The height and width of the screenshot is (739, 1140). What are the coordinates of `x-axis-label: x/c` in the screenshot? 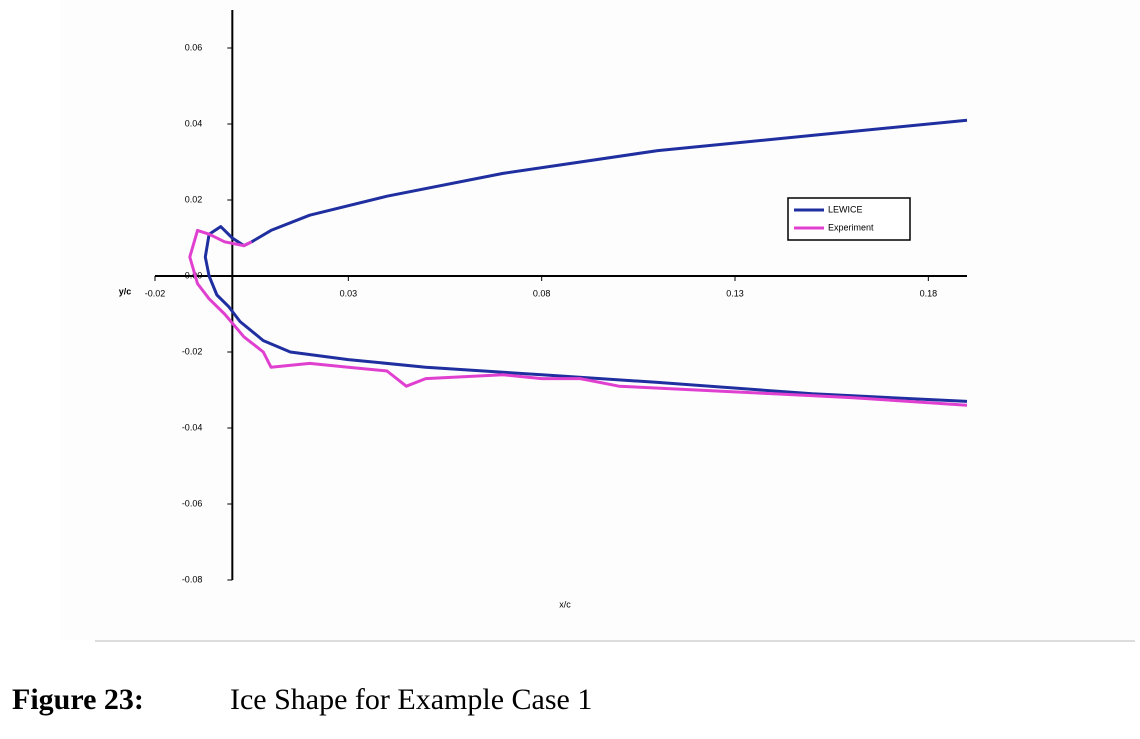 It's located at (565, 604).